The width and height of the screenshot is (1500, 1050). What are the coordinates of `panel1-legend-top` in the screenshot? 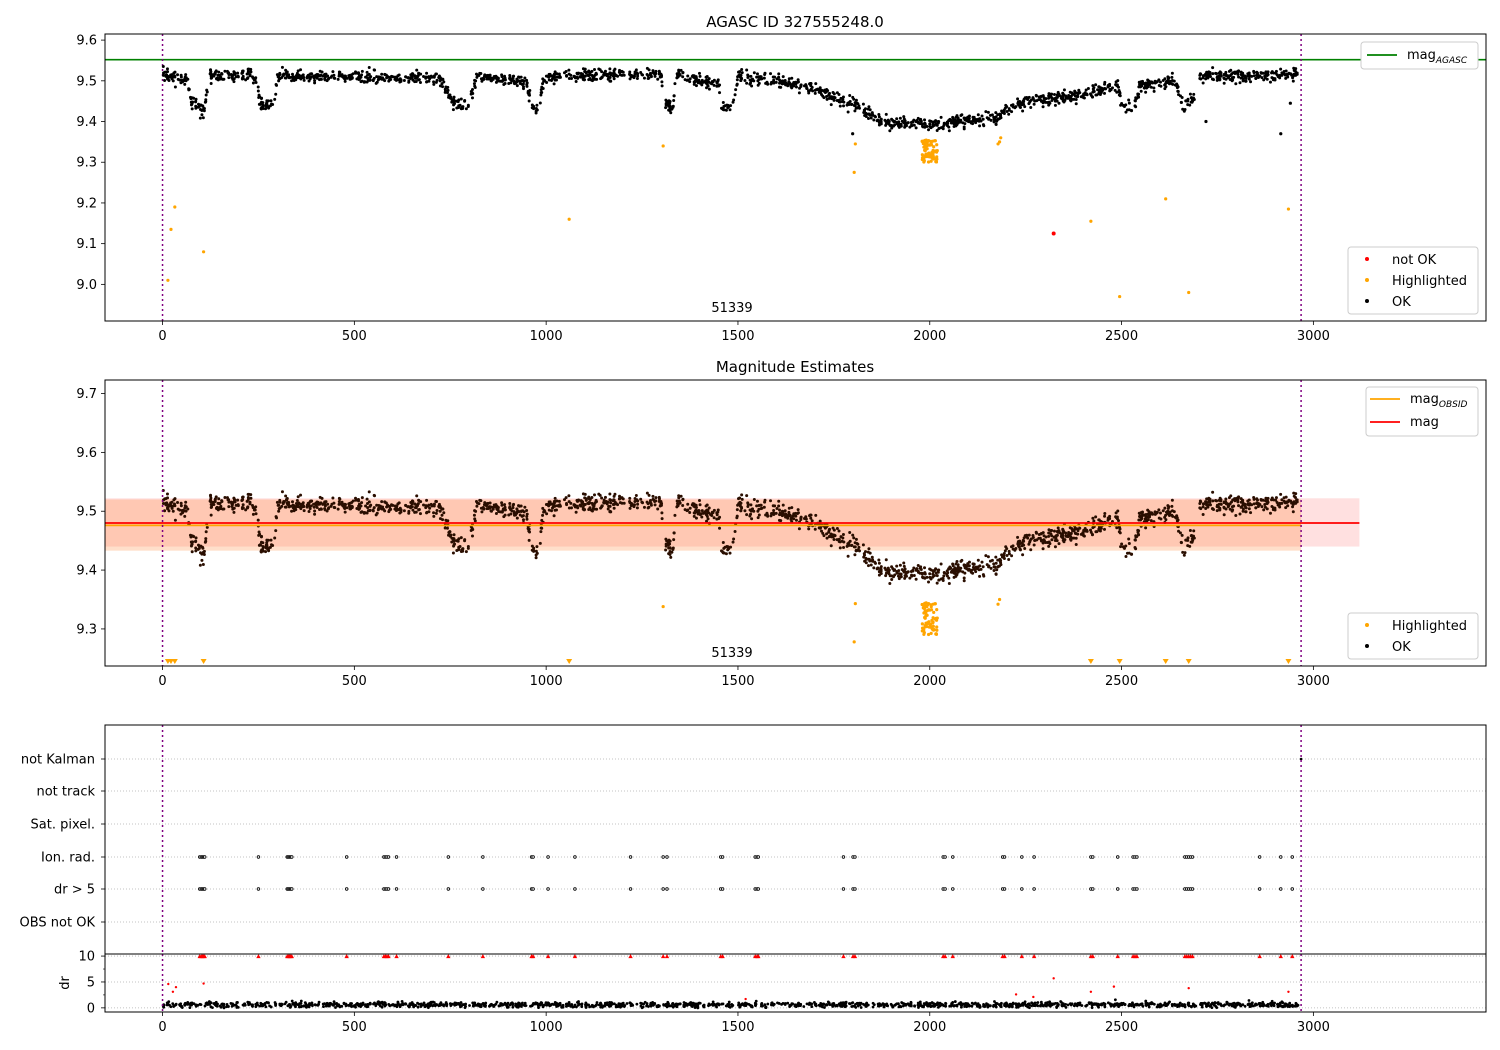 It's located at (1419, 55).